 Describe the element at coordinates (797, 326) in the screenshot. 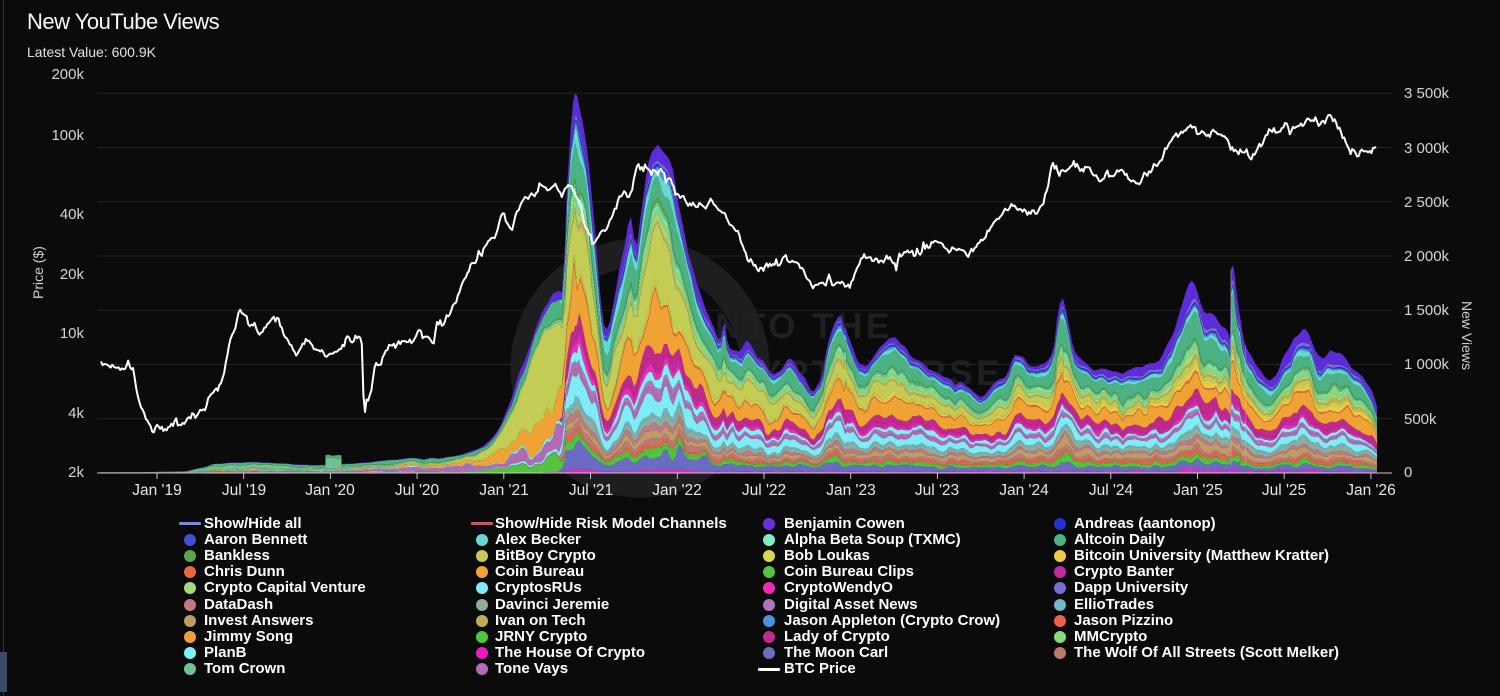

I see `svg-text: INTO THE` at that location.